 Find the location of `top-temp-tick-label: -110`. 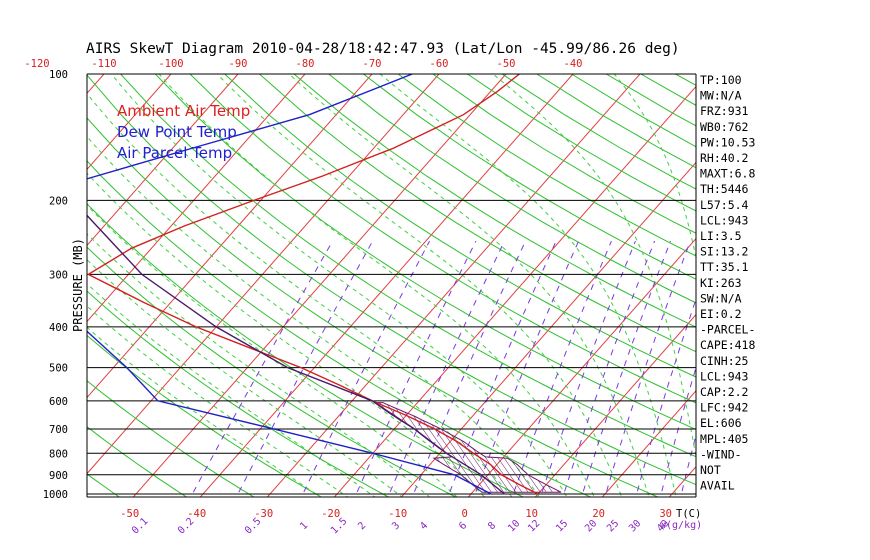

top-temp-tick-label: -110 is located at coordinates (103, 64).